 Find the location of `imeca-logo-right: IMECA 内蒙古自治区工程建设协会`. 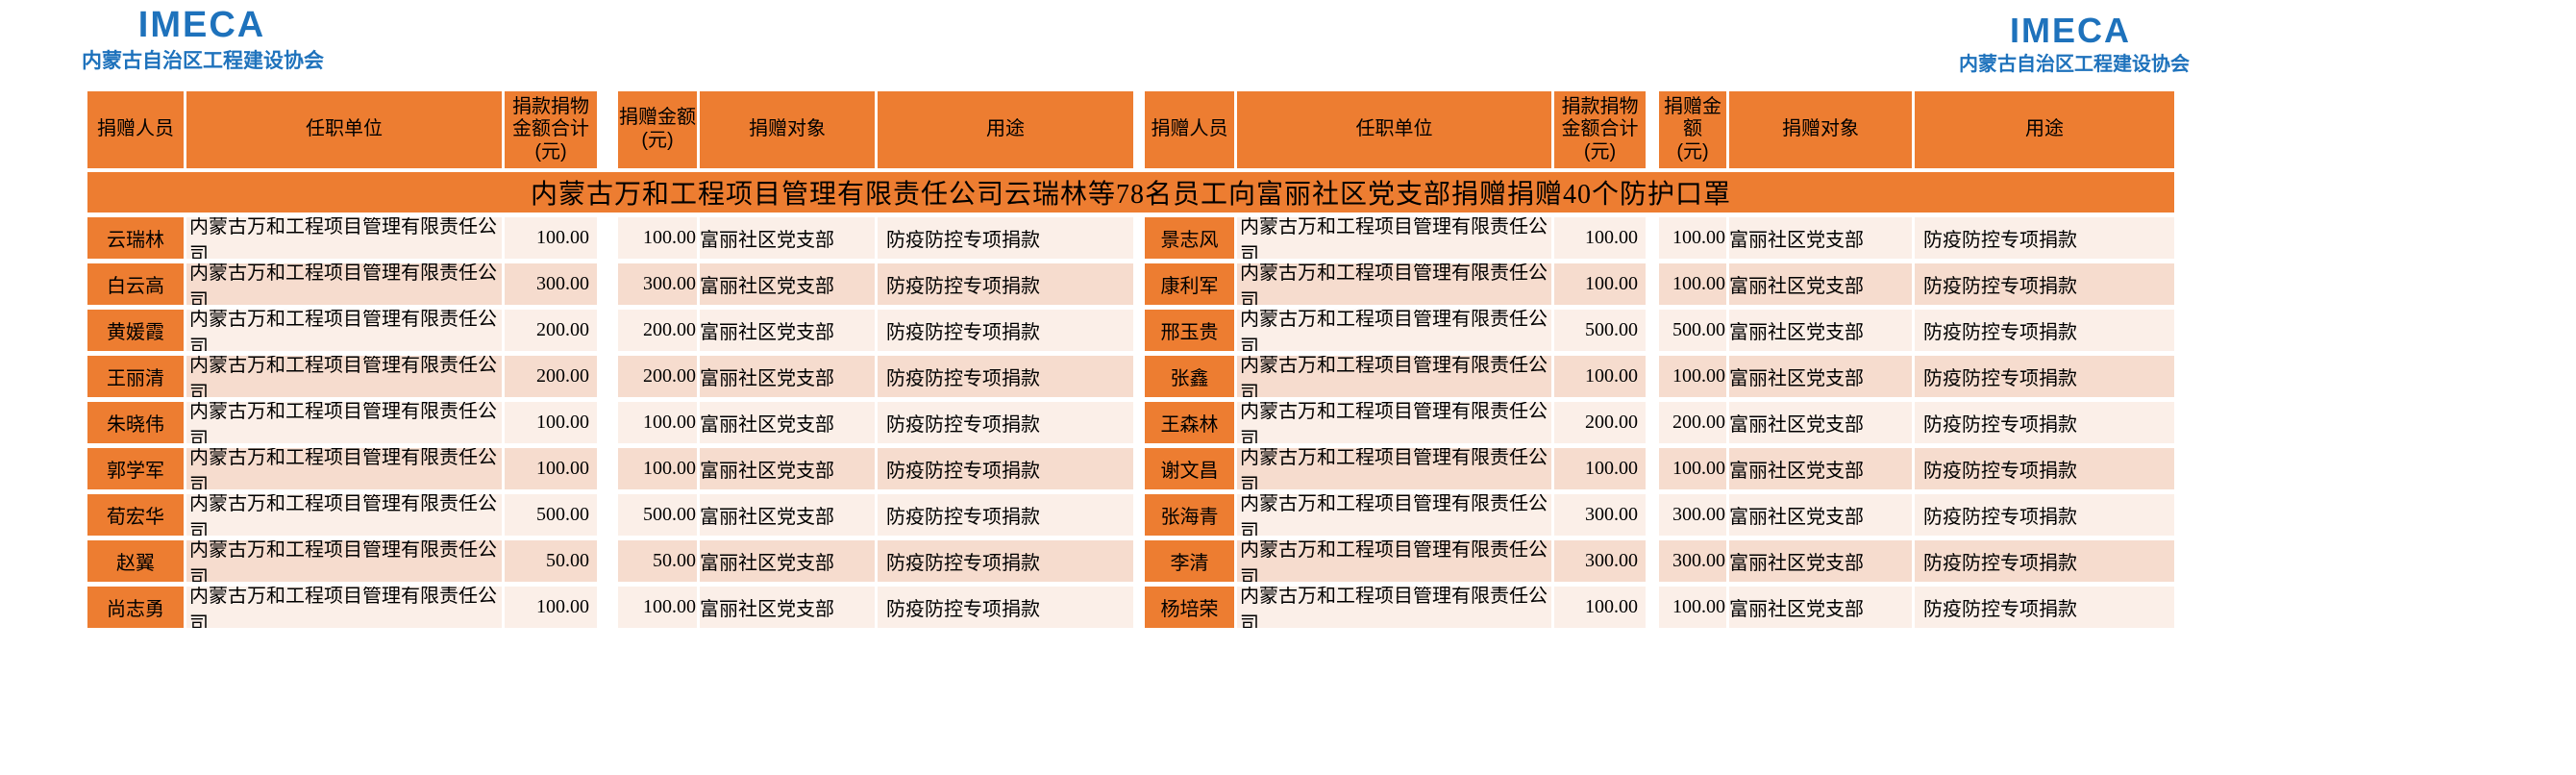

imeca-logo-right: IMECA 内蒙古自治区工程建设协会 is located at coordinates (2074, 44).